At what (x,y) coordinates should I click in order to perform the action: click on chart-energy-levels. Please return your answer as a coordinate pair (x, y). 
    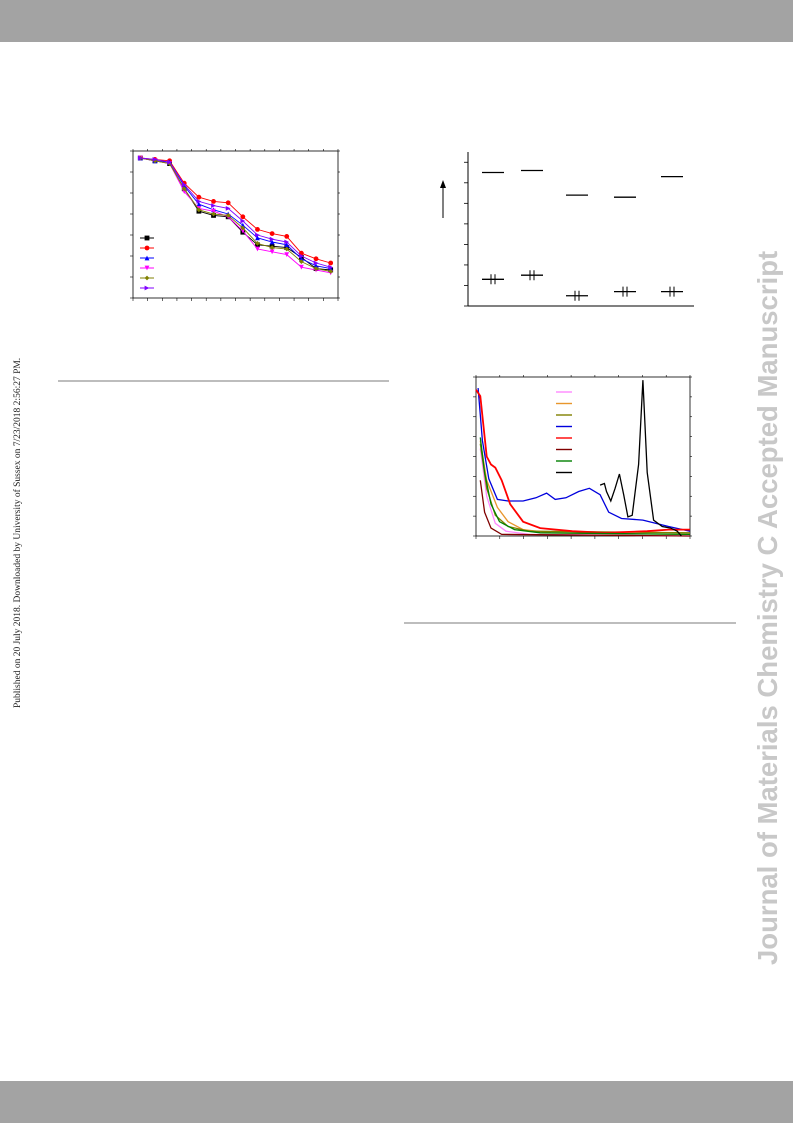
    Looking at the image, I should click on (567, 229).